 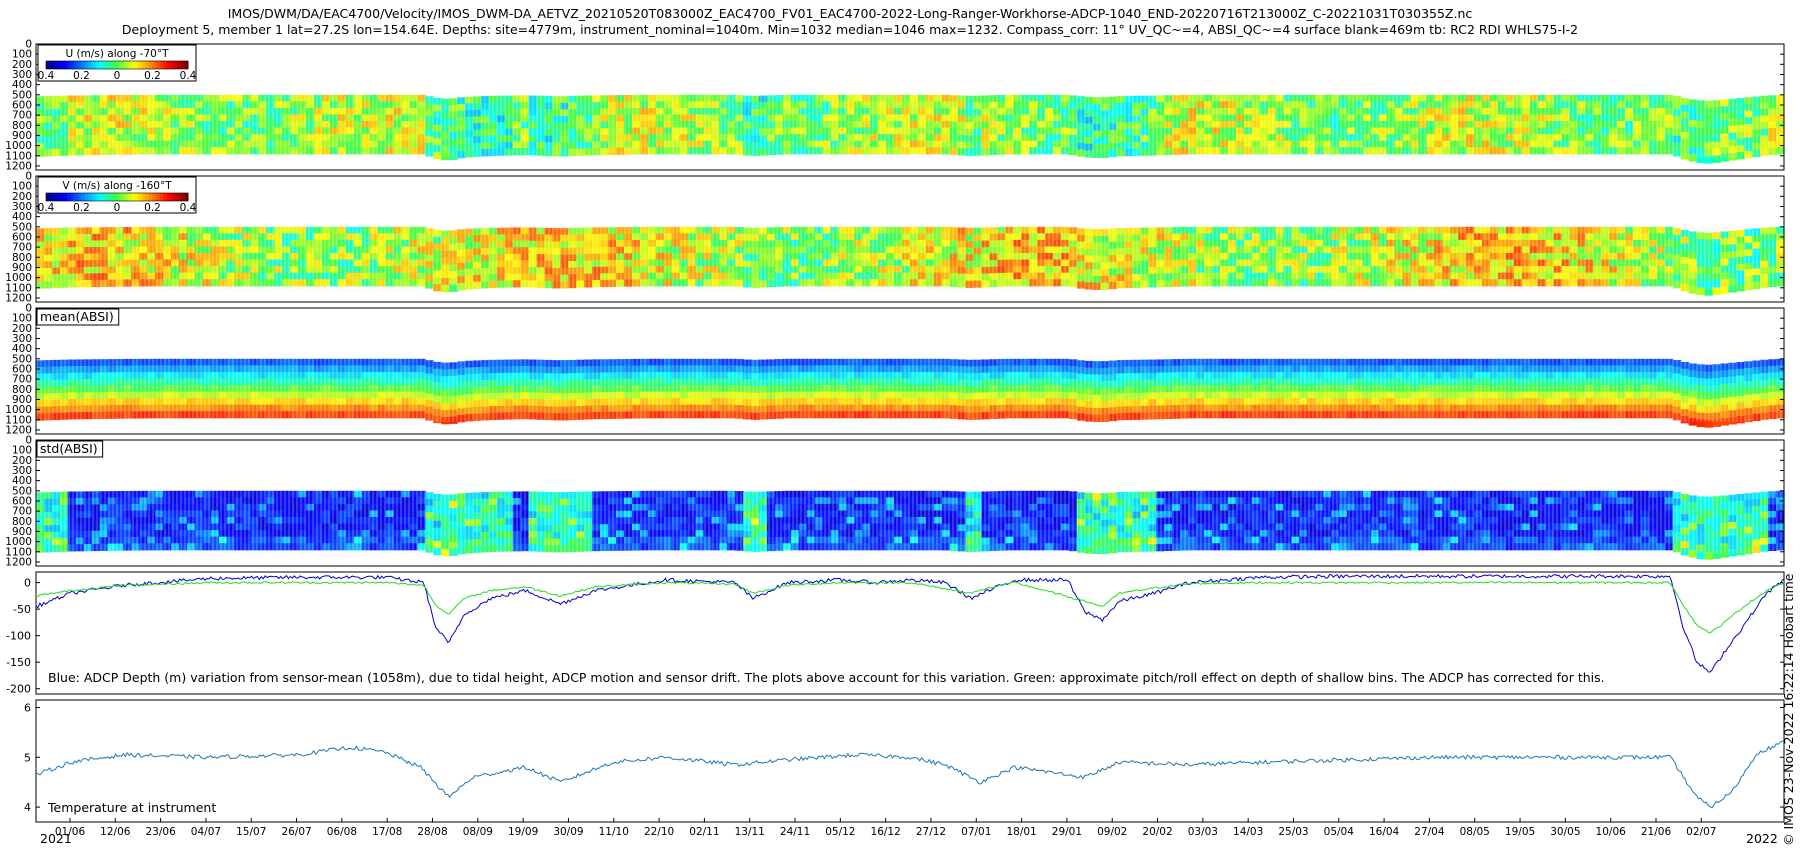 What do you see at coordinates (22, 116) in the screenshot?
I see `y-tick-label: 700` at bounding box center [22, 116].